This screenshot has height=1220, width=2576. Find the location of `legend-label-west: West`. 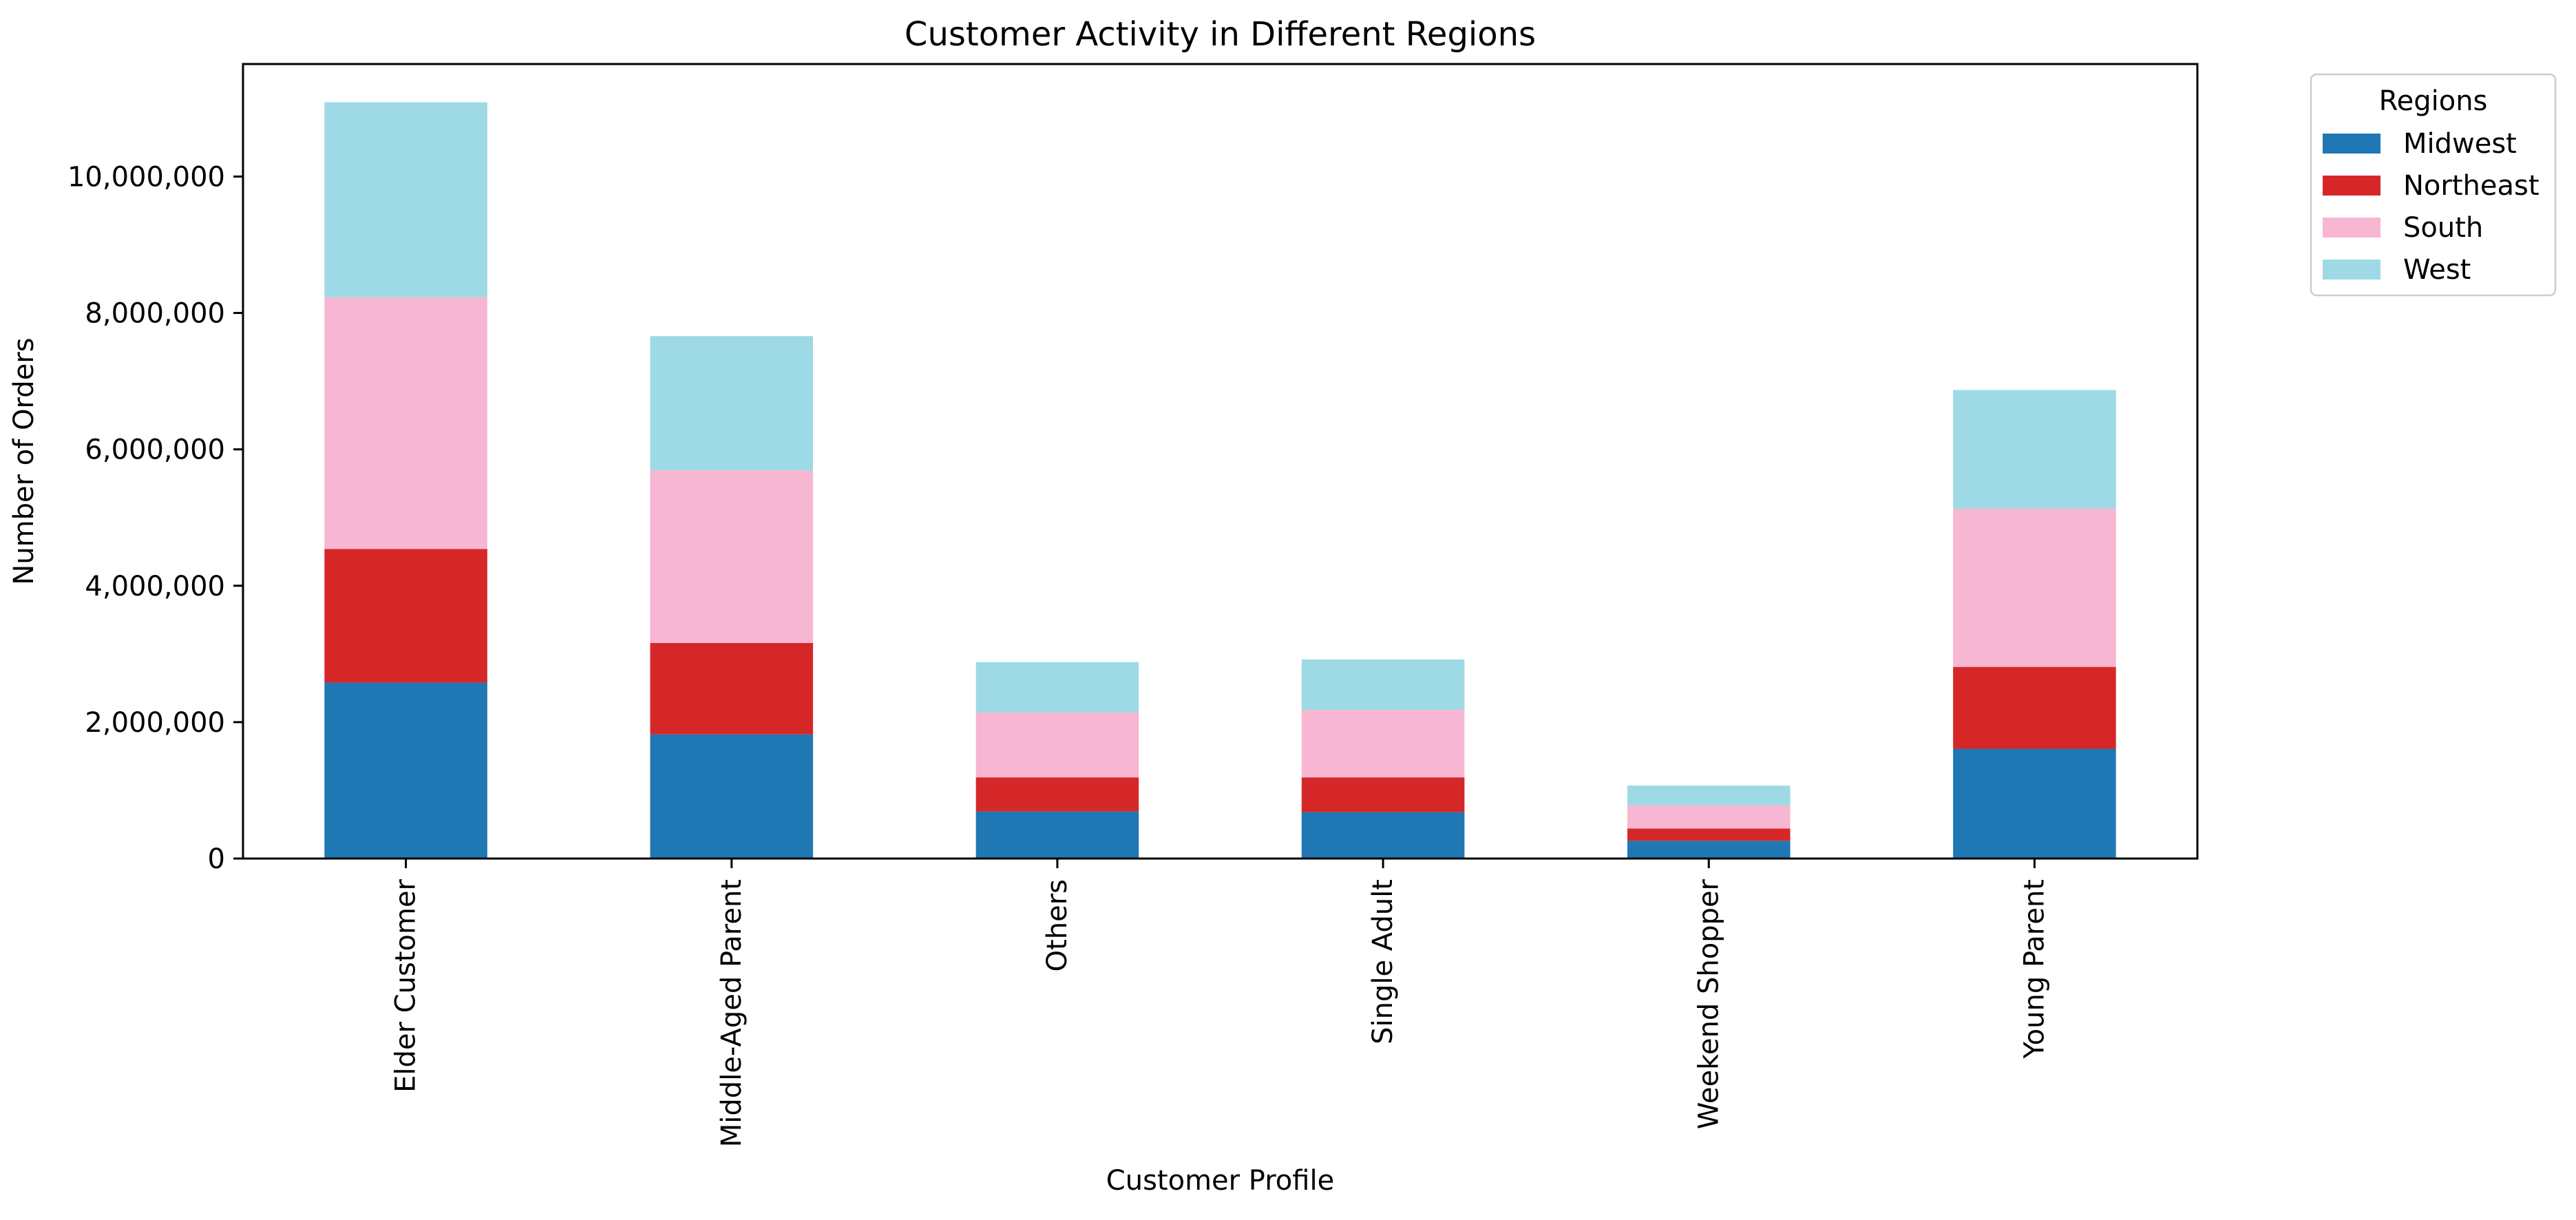

legend-label-west: West is located at coordinates (2437, 270).